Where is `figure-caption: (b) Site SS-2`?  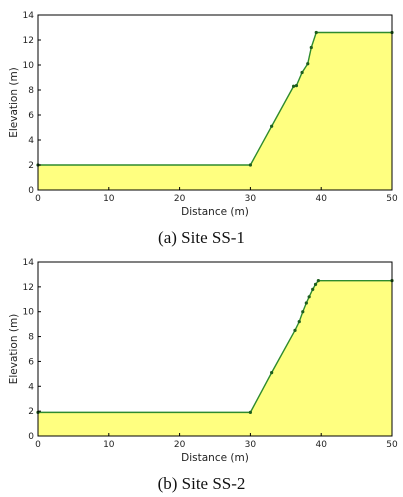 figure-caption: (b) Site SS-2 is located at coordinates (201, 483).